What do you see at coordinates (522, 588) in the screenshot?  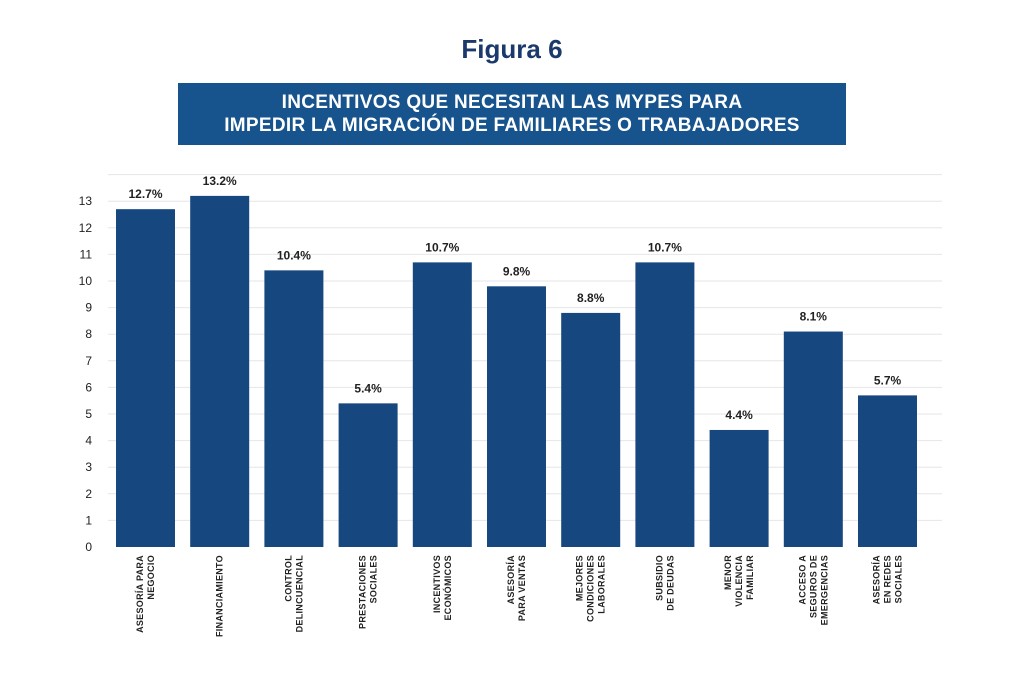 I see `category-label-line: PARA VENTAS` at bounding box center [522, 588].